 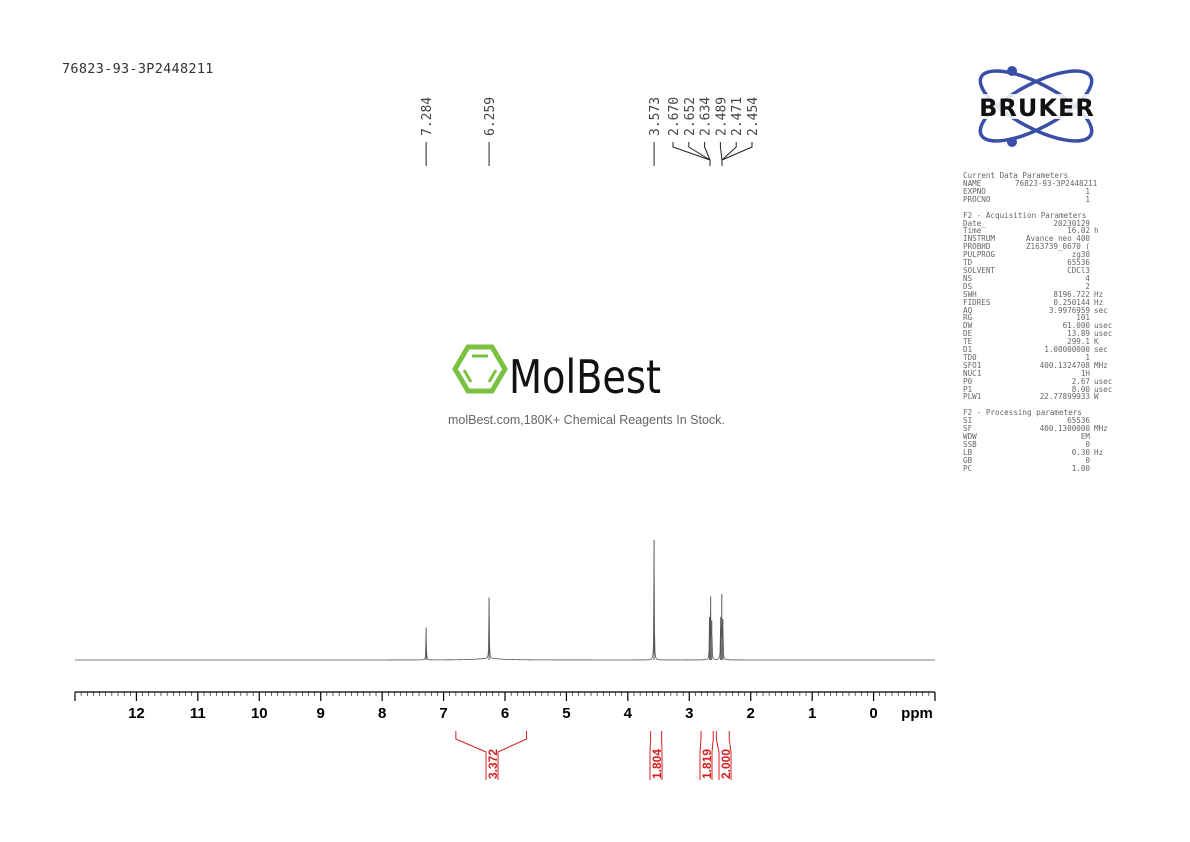 I want to click on parameter-value: Avance neo 400, so click(x=1057, y=239).